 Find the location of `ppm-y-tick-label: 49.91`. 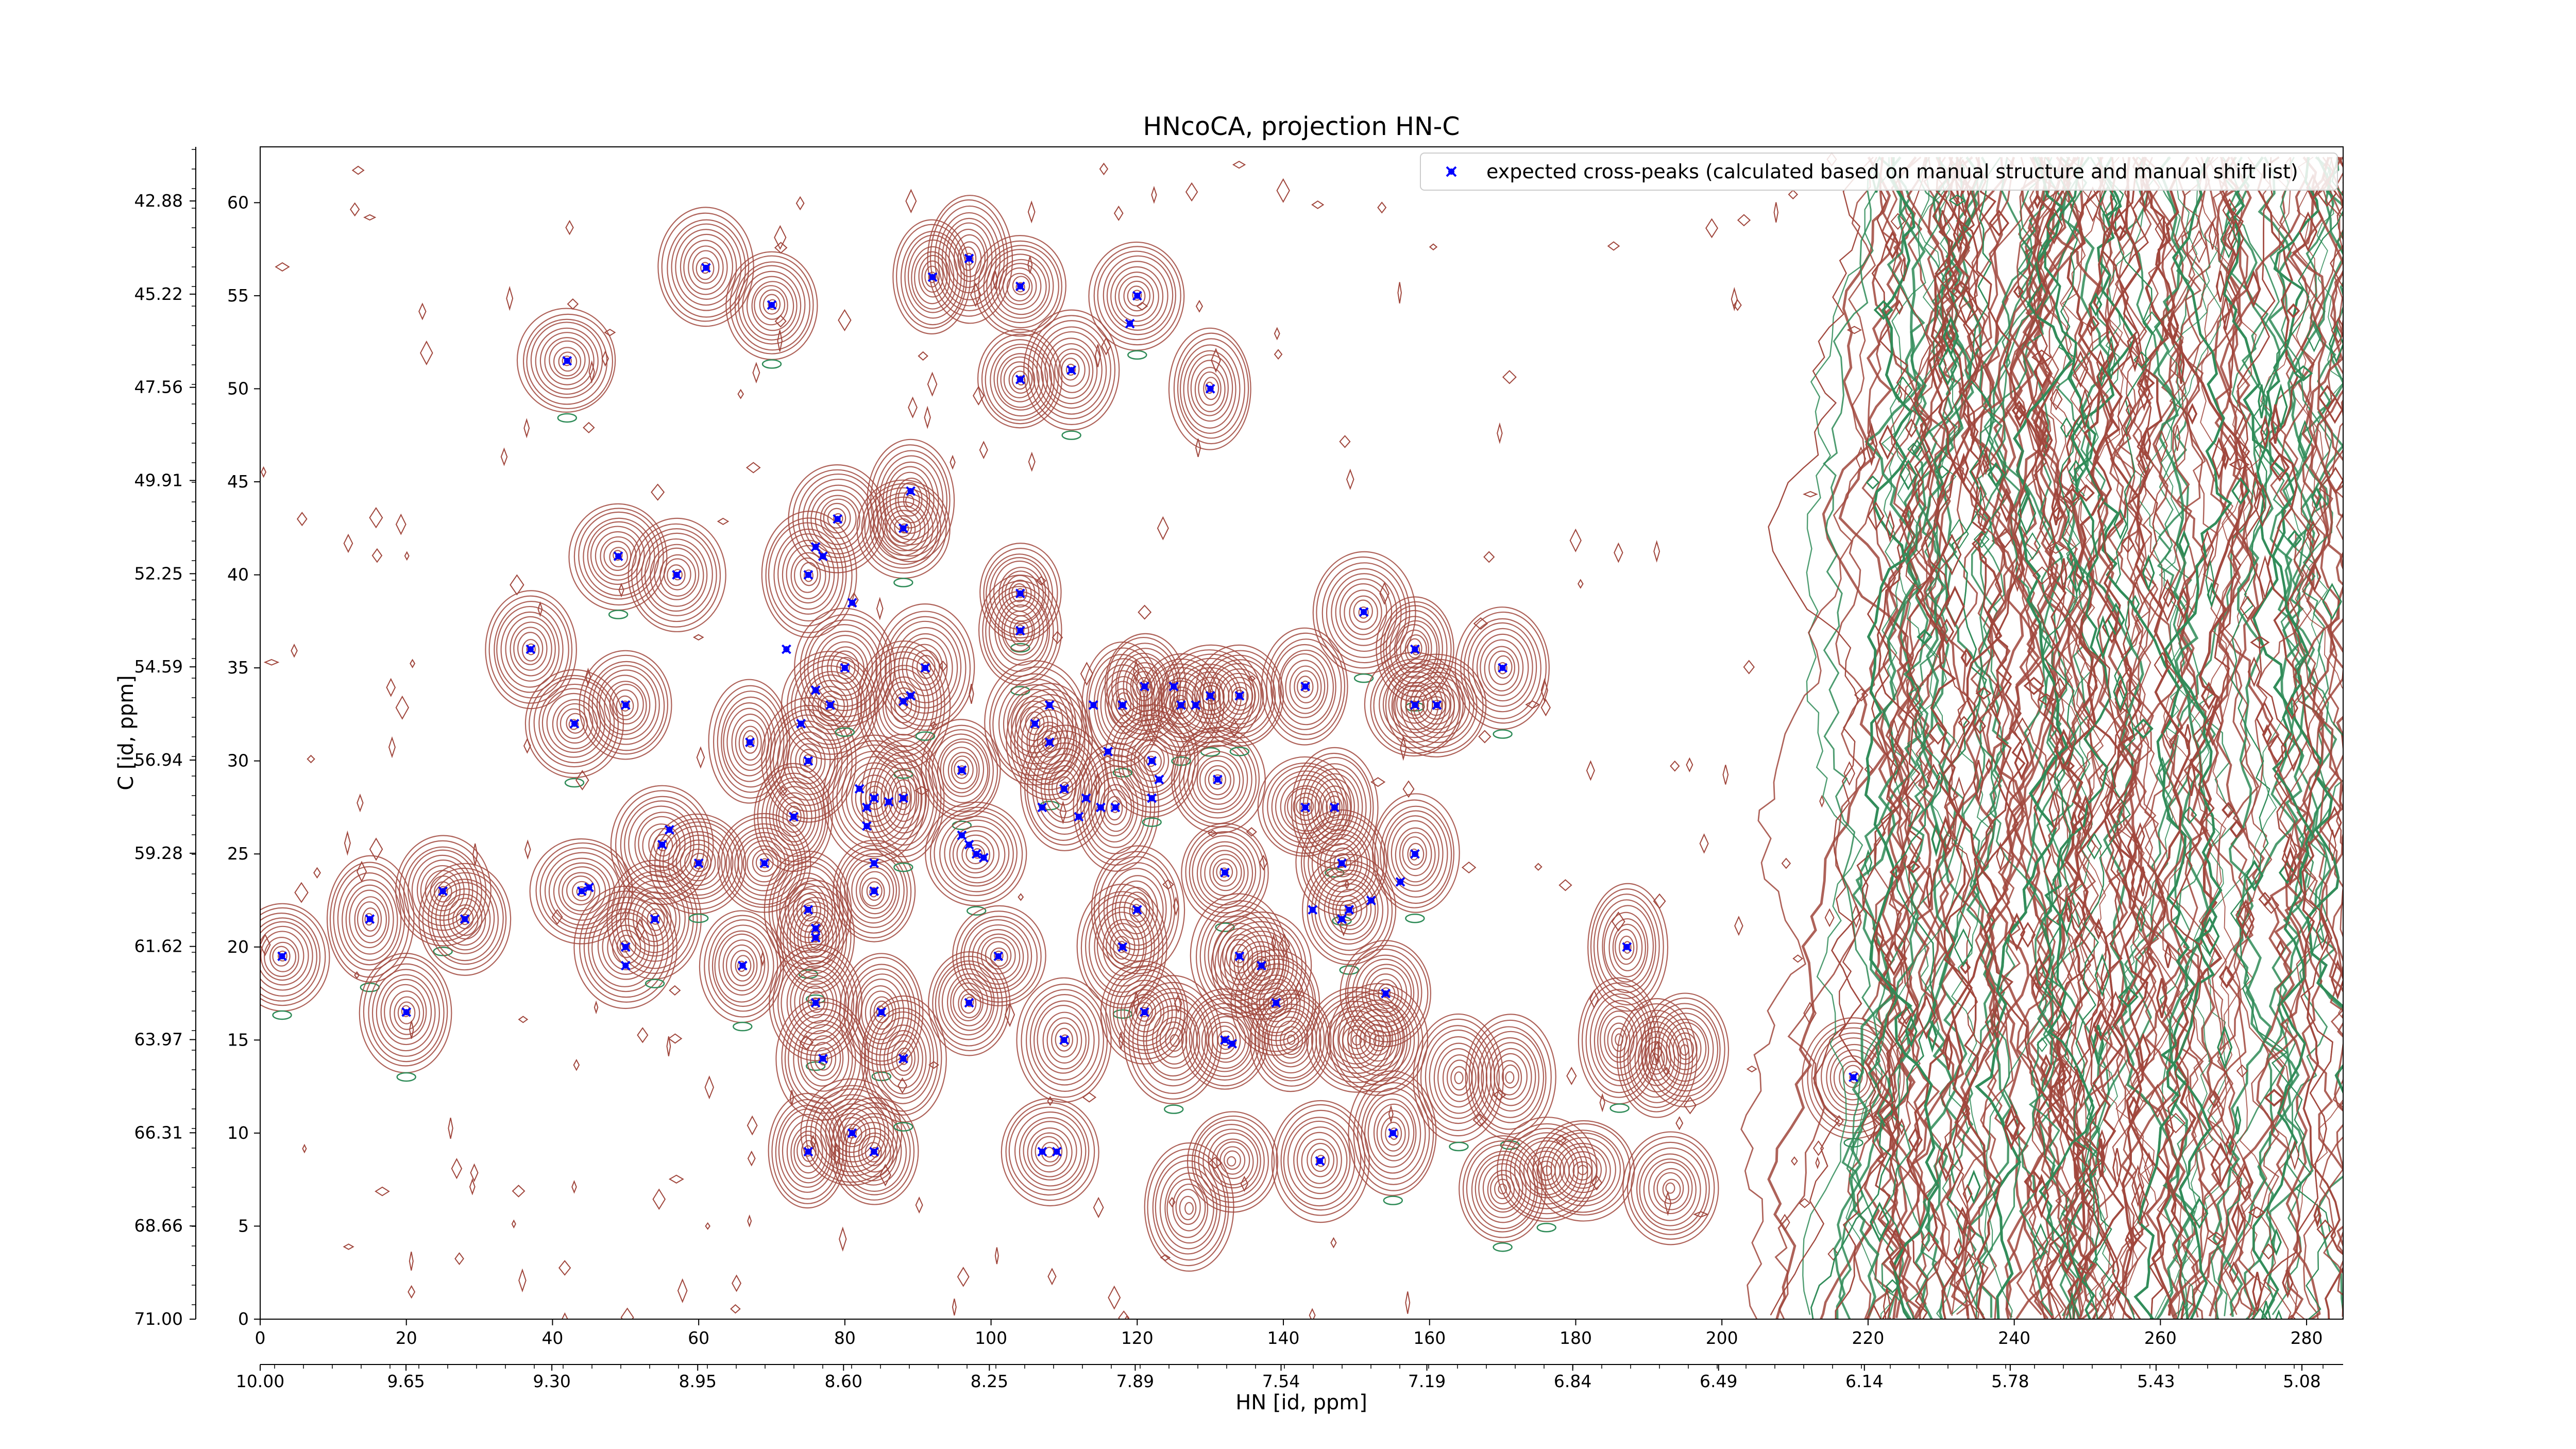

ppm-y-tick-label: 49.91 is located at coordinates (158, 480).